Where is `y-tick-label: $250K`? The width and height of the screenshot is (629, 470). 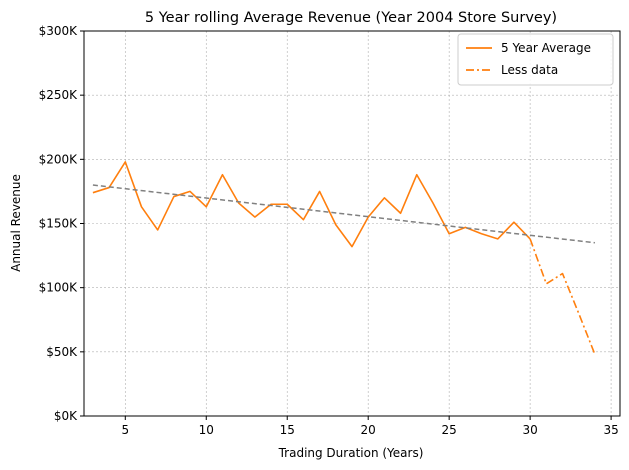
y-tick-label: $250K is located at coordinates (59, 95).